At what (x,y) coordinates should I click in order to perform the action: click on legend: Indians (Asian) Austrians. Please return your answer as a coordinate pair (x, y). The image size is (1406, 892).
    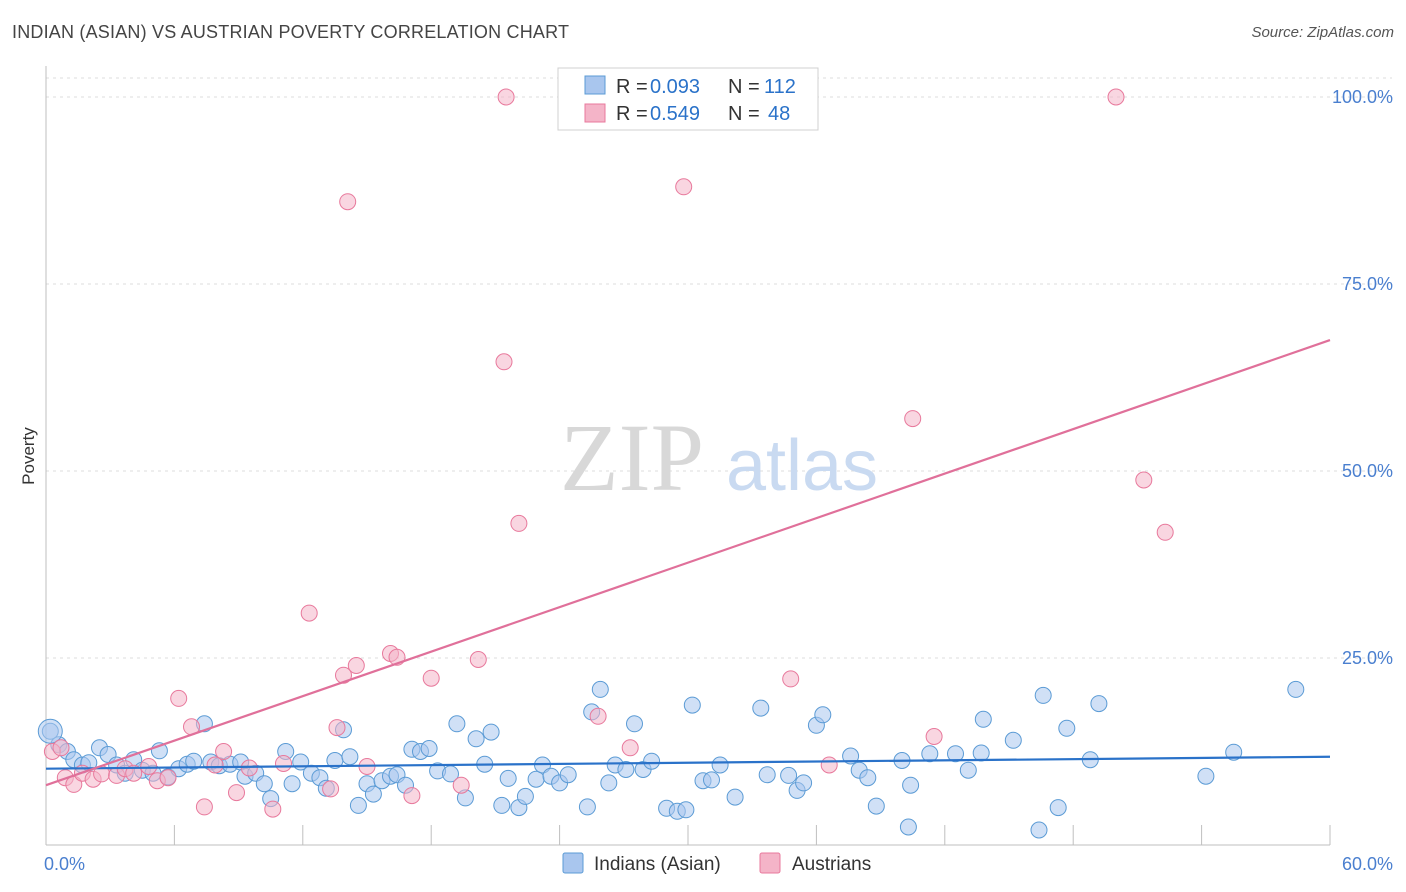
    Looking at the image, I should click on (716, 863).